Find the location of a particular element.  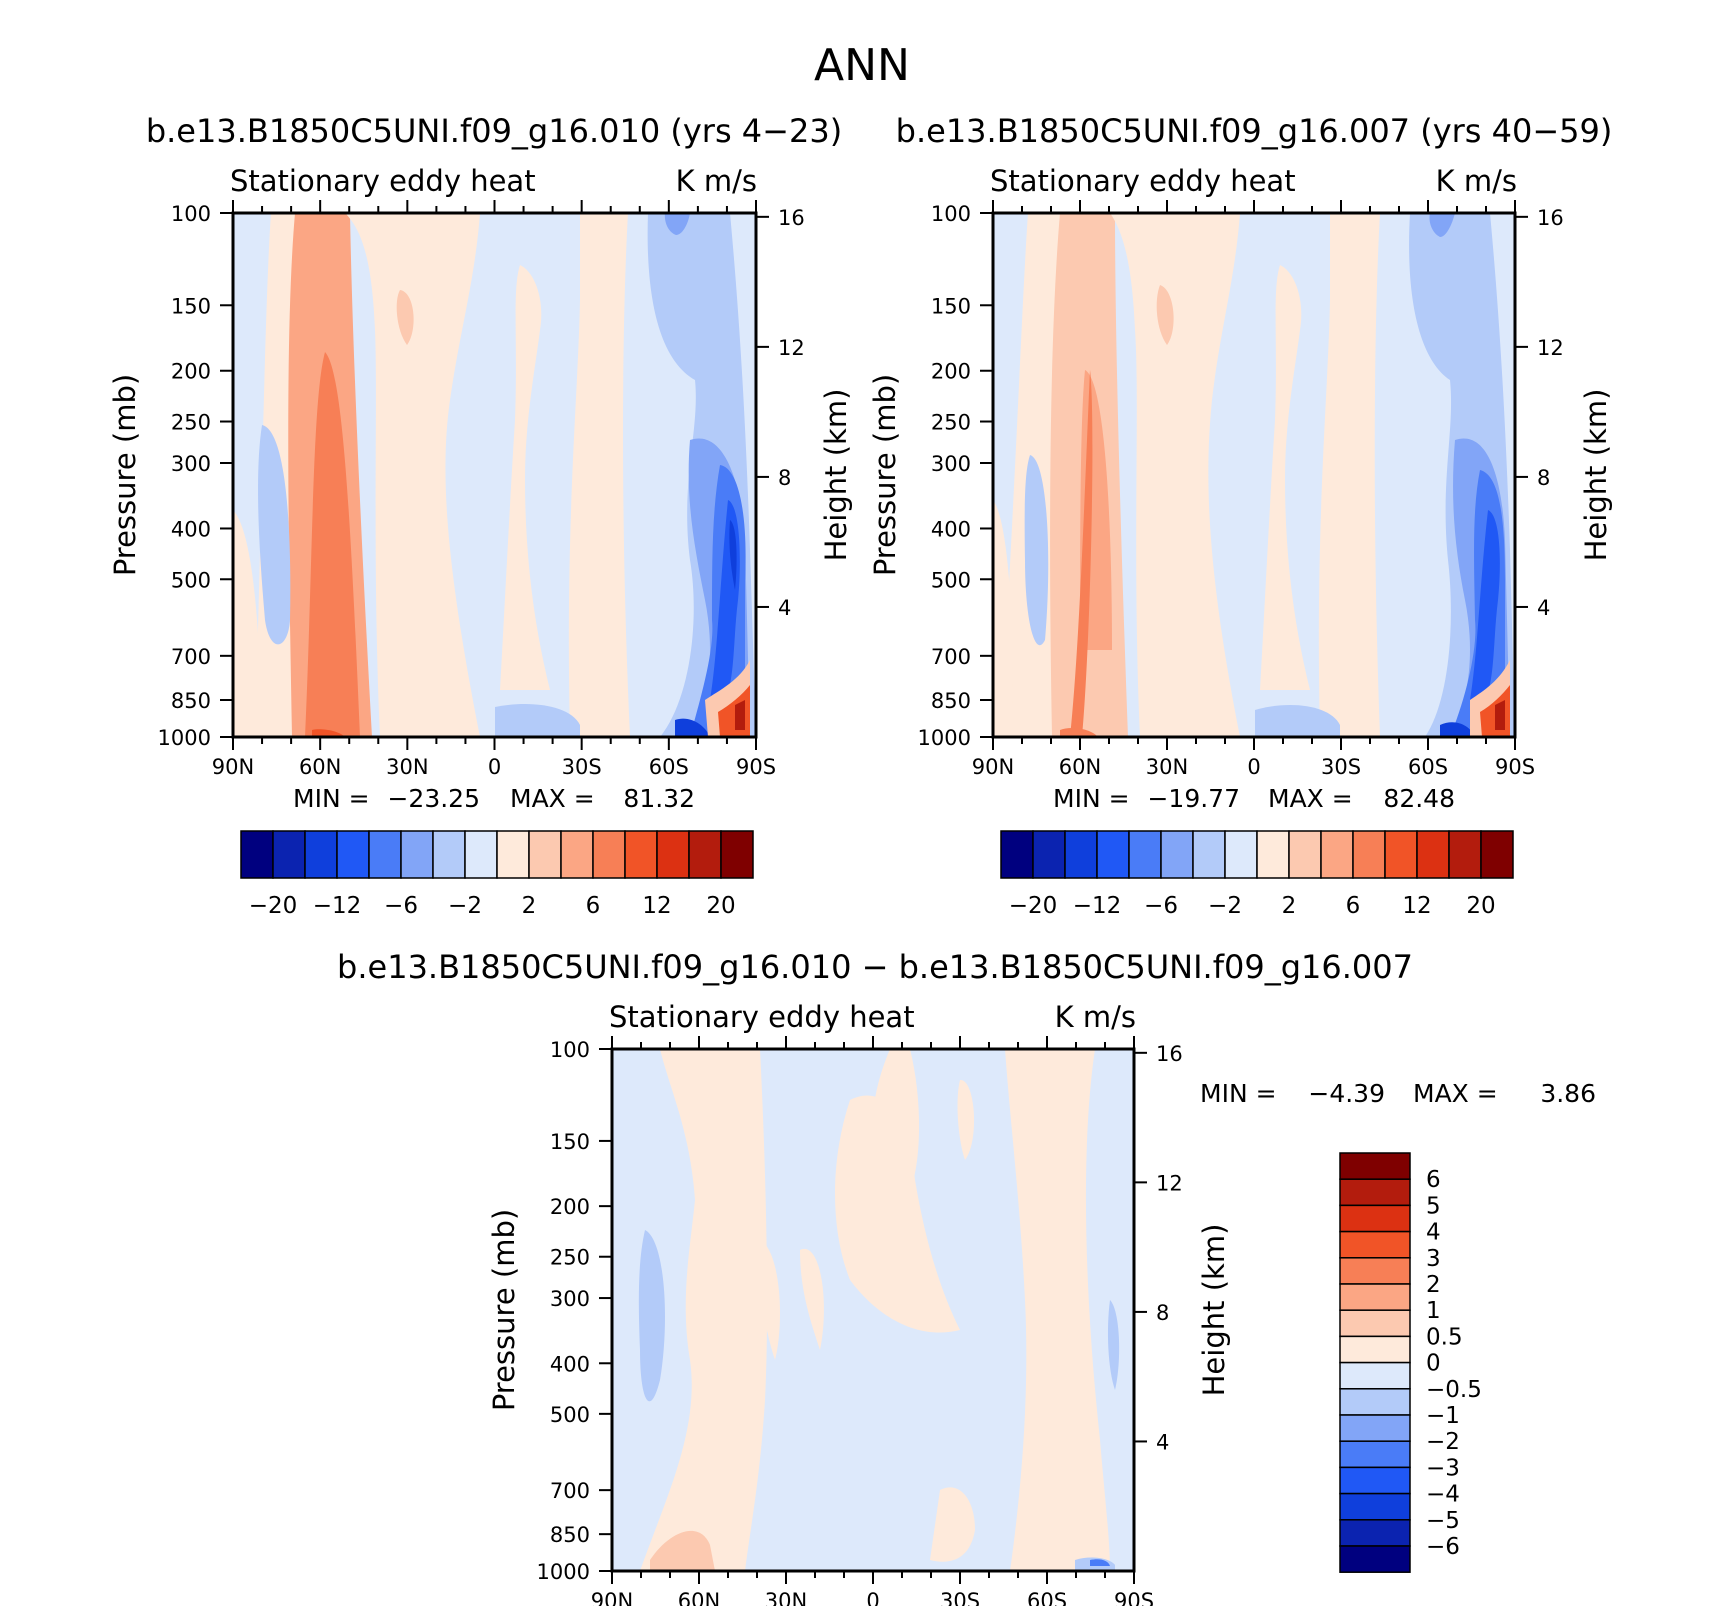

panel-3-subtitle-right: K m/s is located at coordinates (1095, 1017).